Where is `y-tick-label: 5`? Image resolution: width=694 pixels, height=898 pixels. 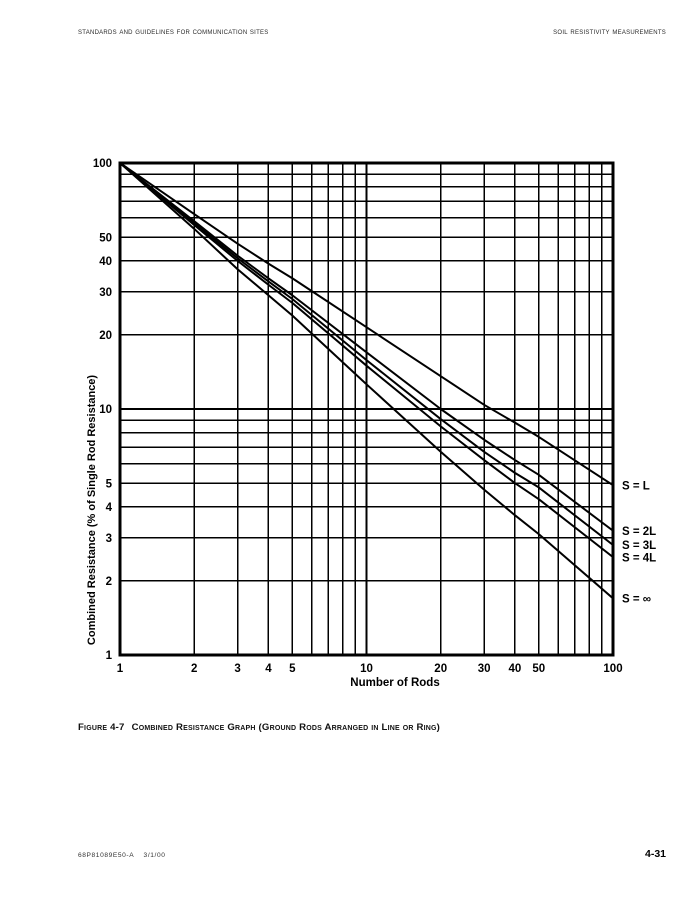 y-tick-label: 5 is located at coordinates (109, 484).